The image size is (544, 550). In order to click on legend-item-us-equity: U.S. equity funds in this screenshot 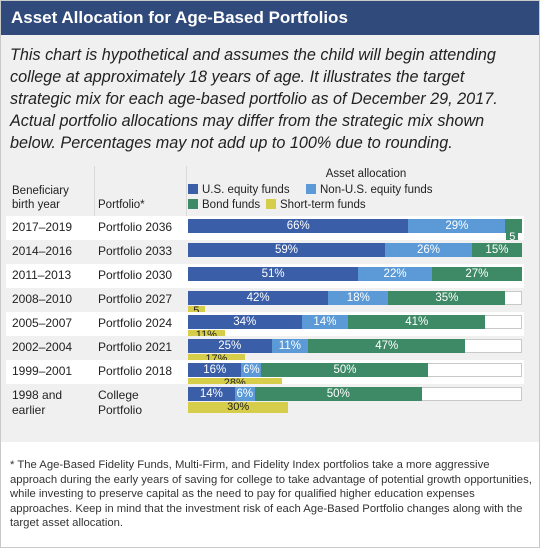, I will do `click(239, 190)`.